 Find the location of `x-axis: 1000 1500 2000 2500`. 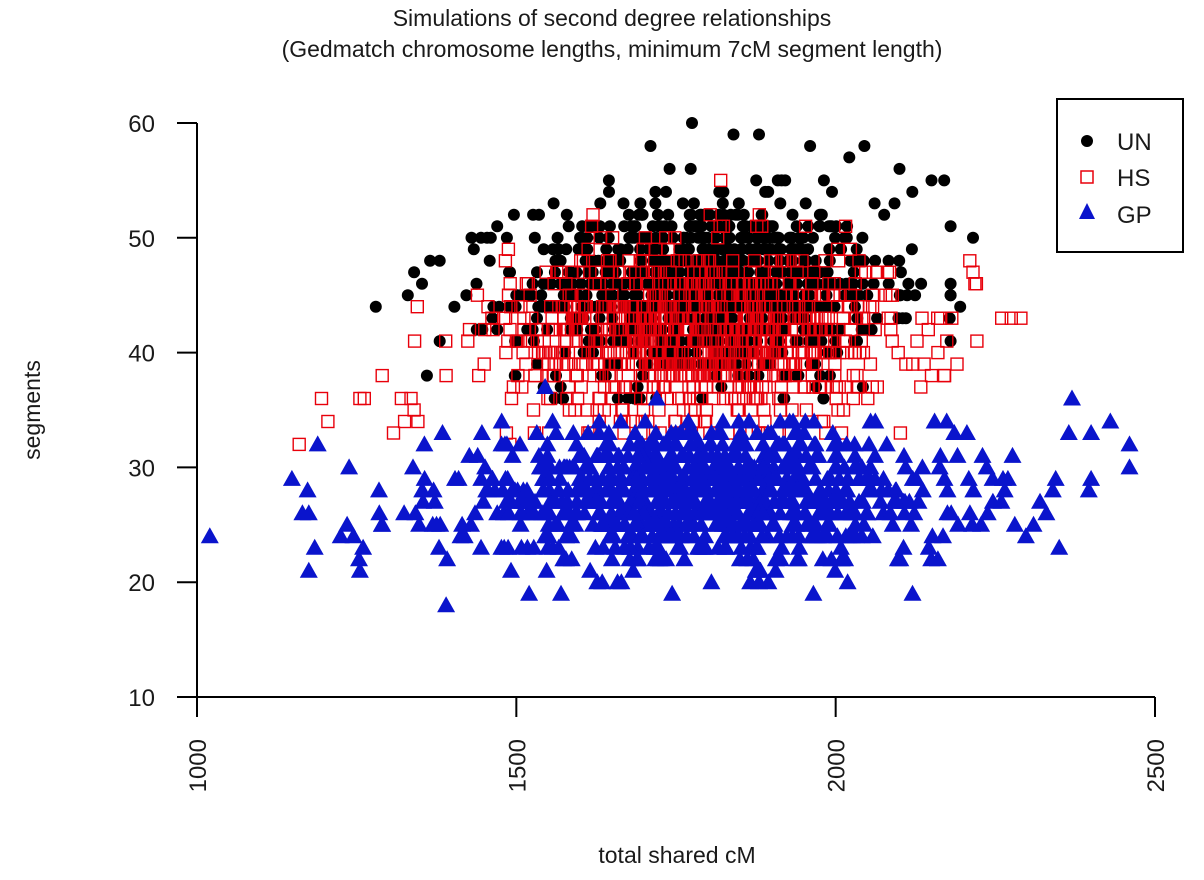

x-axis: 1000 1500 2000 2500 is located at coordinates (677, 744).